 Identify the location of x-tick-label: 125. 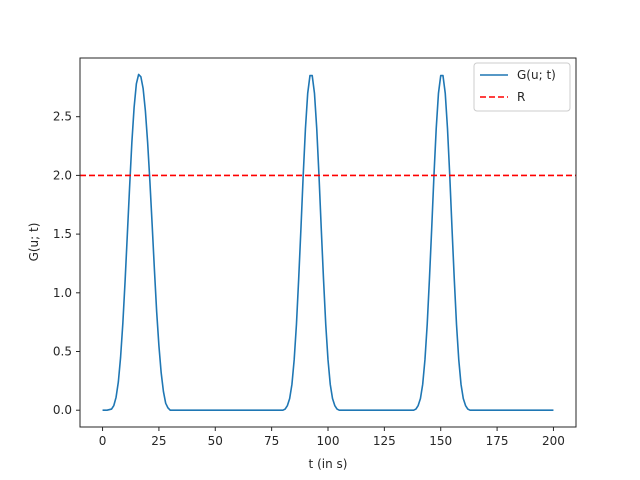
(384, 441).